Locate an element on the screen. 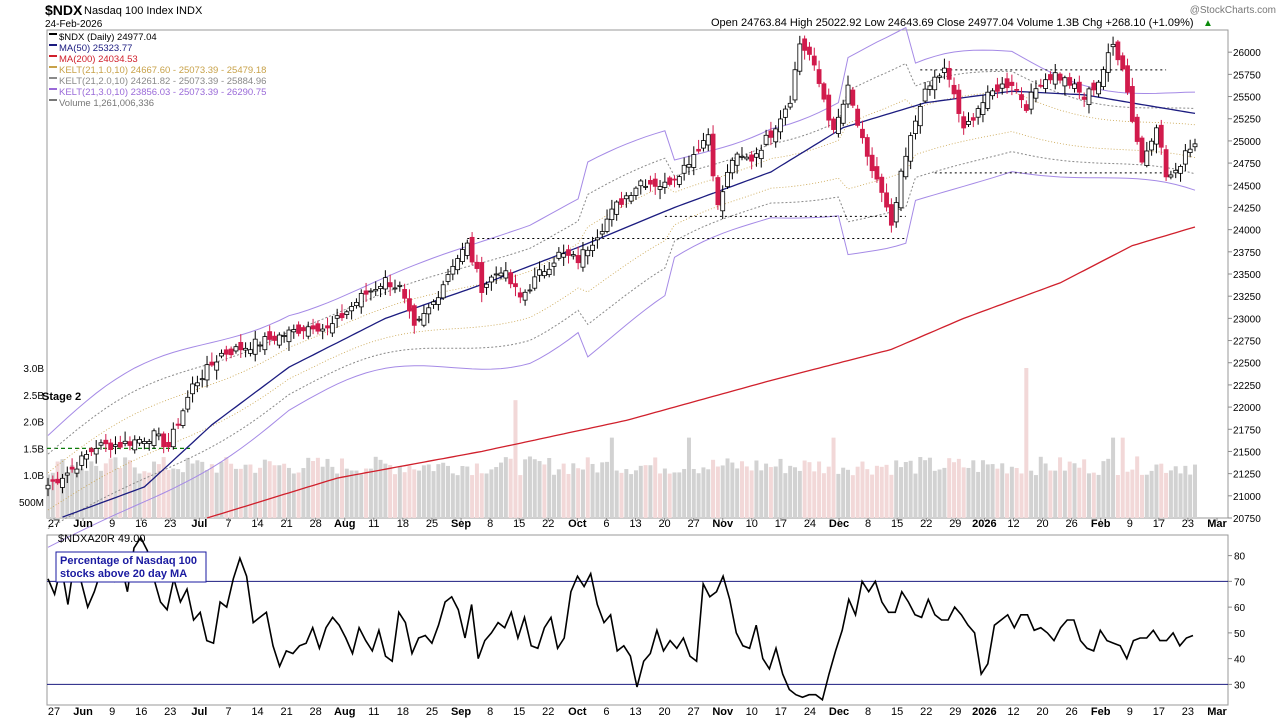 This screenshot has height=720, width=1280. symbol-label: $NDX is located at coordinates (64, 10).